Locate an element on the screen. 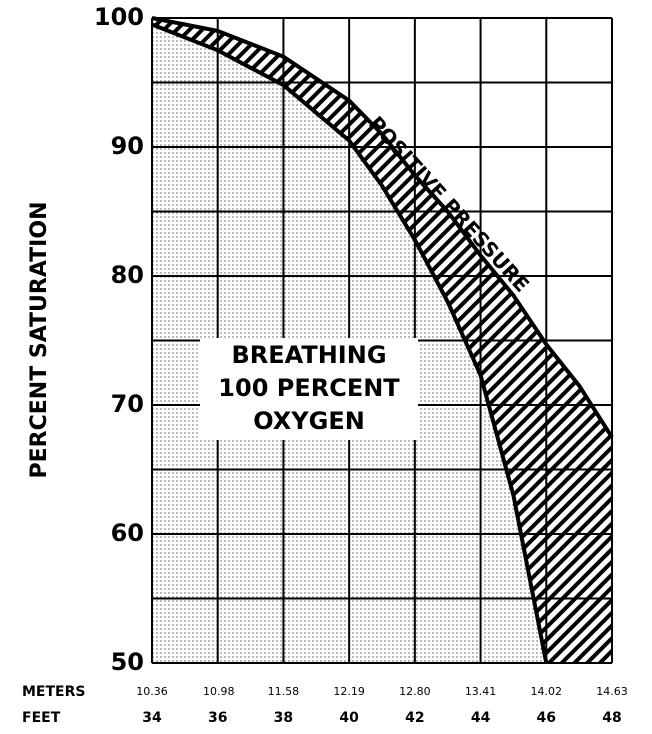 The image size is (652, 734). y-tick-label: 80 is located at coordinates (127, 275).